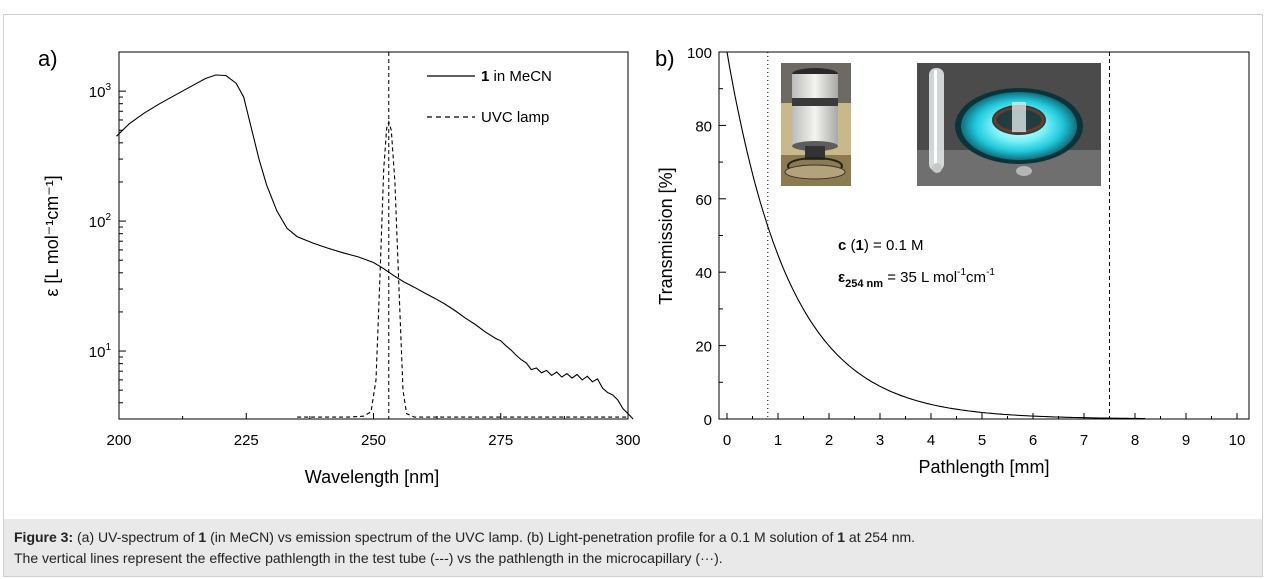 The height and width of the screenshot is (579, 1265). I want to click on legend-entry-2: UVC lamp, so click(515, 117).